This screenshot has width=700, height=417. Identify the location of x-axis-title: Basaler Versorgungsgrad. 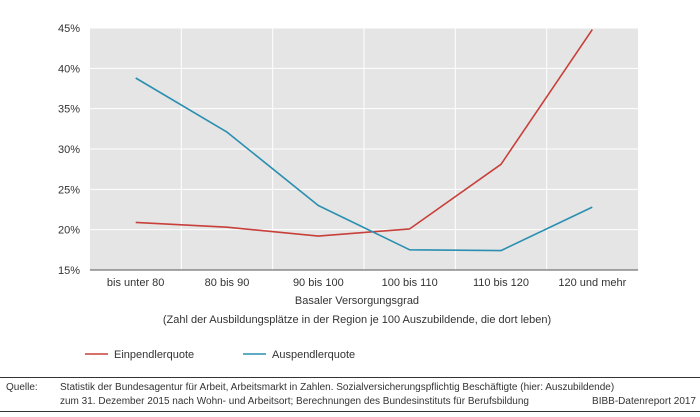
(357, 301).